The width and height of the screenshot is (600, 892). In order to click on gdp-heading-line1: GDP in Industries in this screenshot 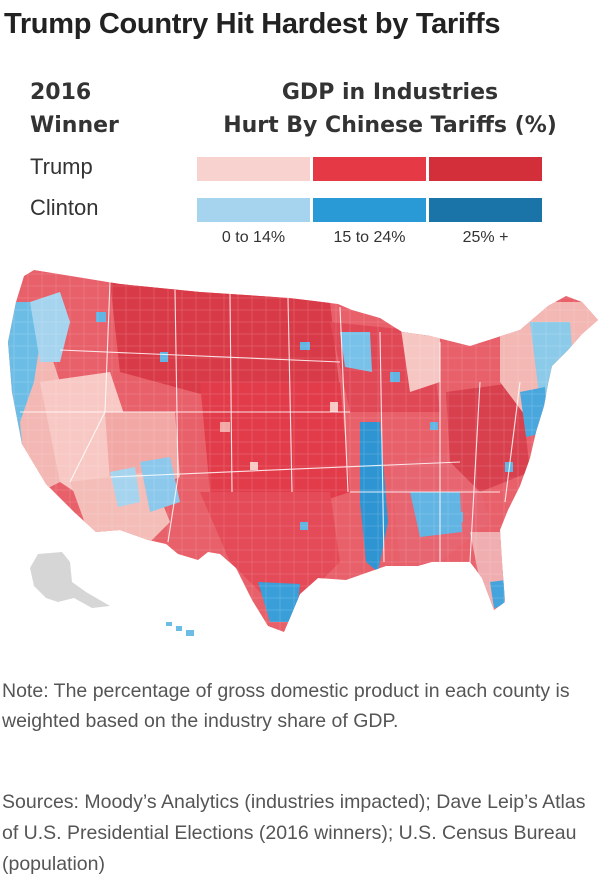, I will do `click(390, 92)`.